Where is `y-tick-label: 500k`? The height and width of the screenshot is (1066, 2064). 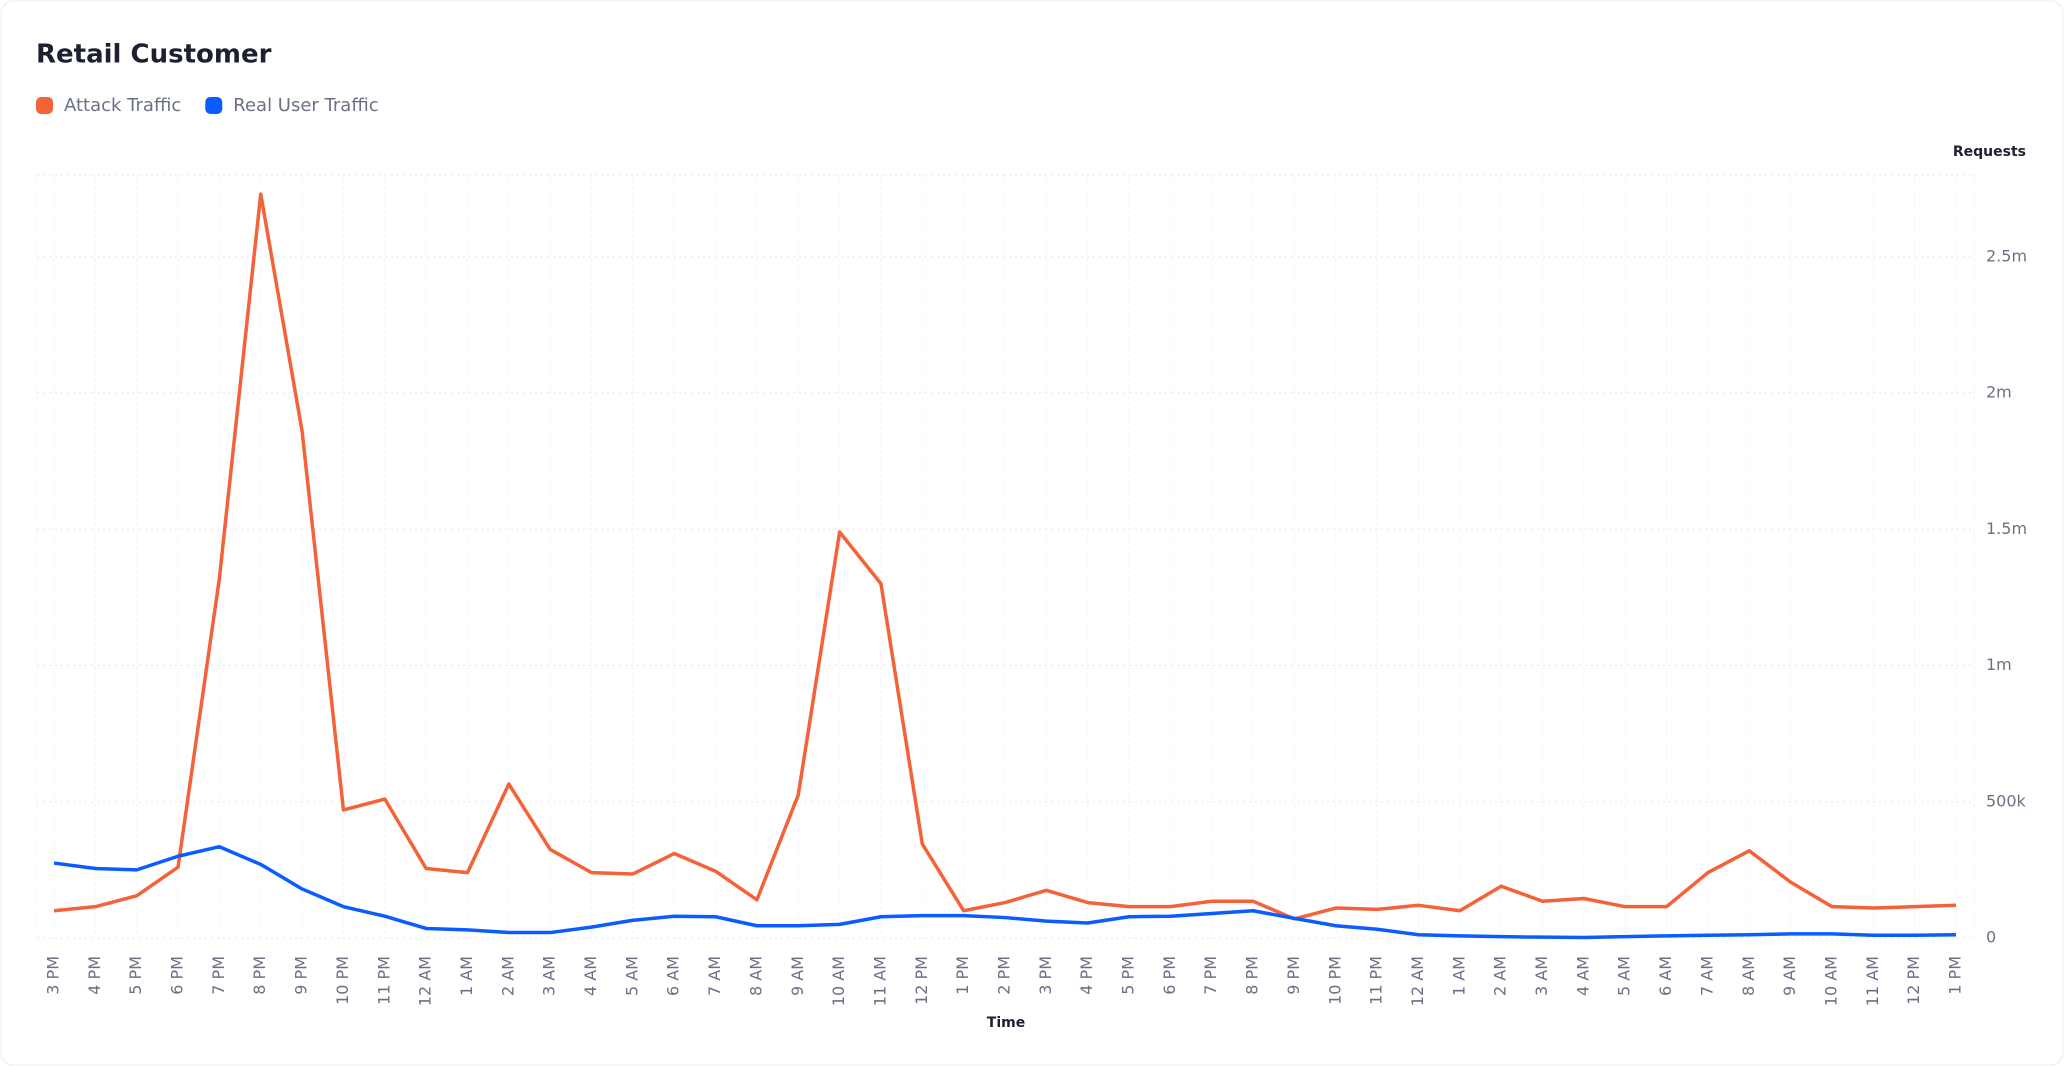
y-tick-label: 500k is located at coordinates (2006, 800).